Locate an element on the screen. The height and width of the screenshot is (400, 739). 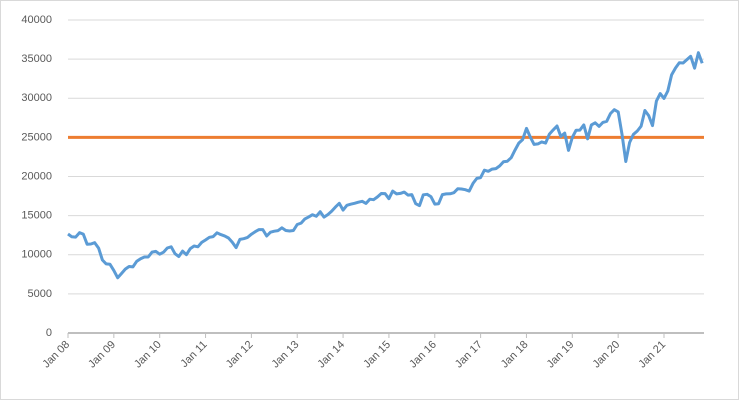
y-tick-label: 35000 is located at coordinates (36, 59).